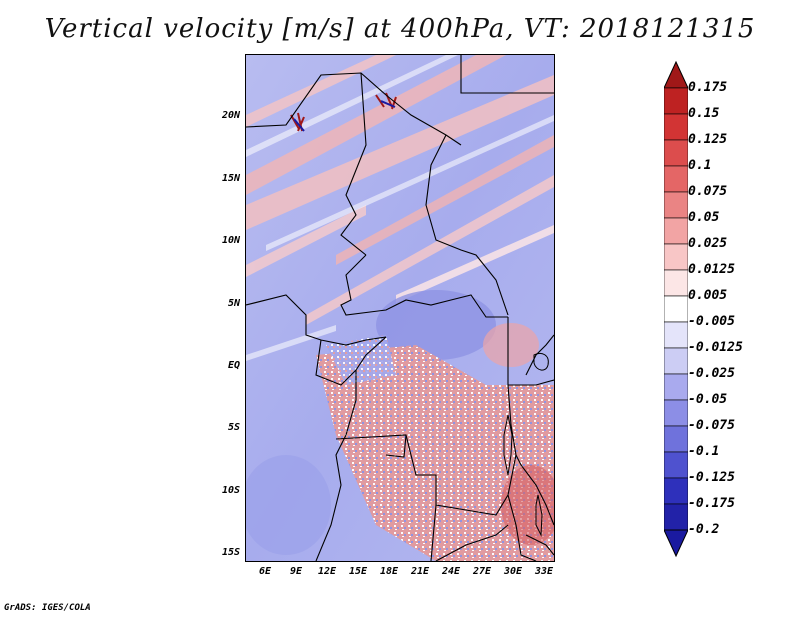 Image resolution: width=800 pixels, height=618 pixels. What do you see at coordinates (704, 529) in the screenshot?
I see `colorbar-label: -0.2` at bounding box center [704, 529].